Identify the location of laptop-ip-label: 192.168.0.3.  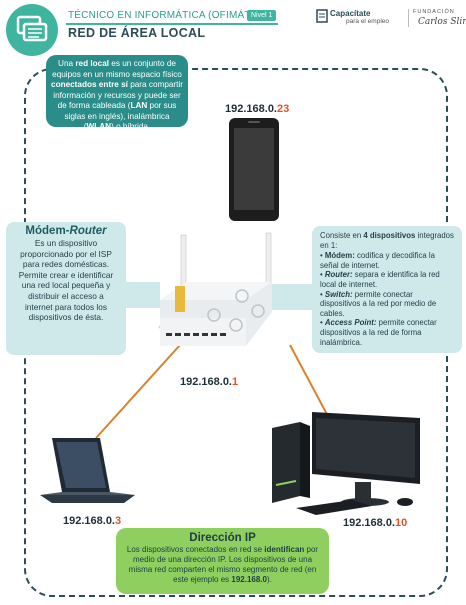
(92, 521).